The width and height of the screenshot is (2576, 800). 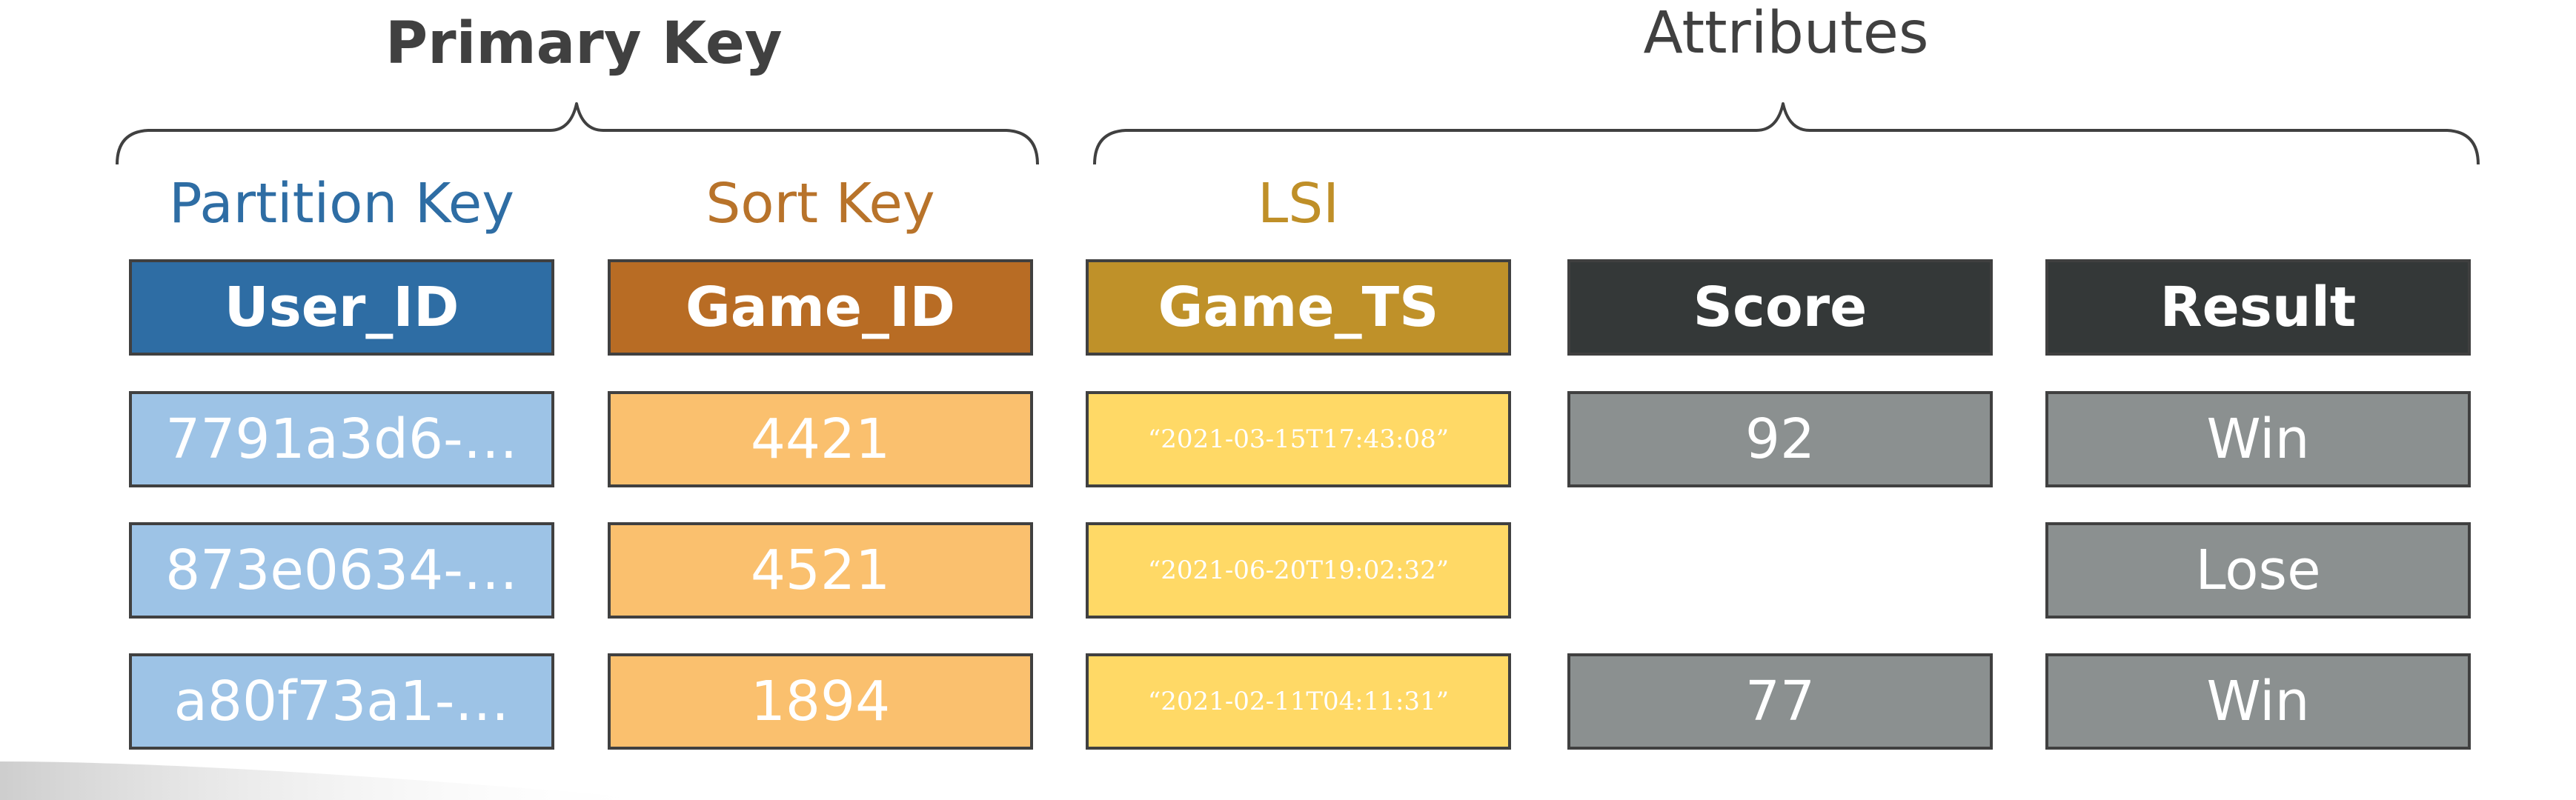 I want to click on floor-shadow-decoration, so click(x=333, y=781).